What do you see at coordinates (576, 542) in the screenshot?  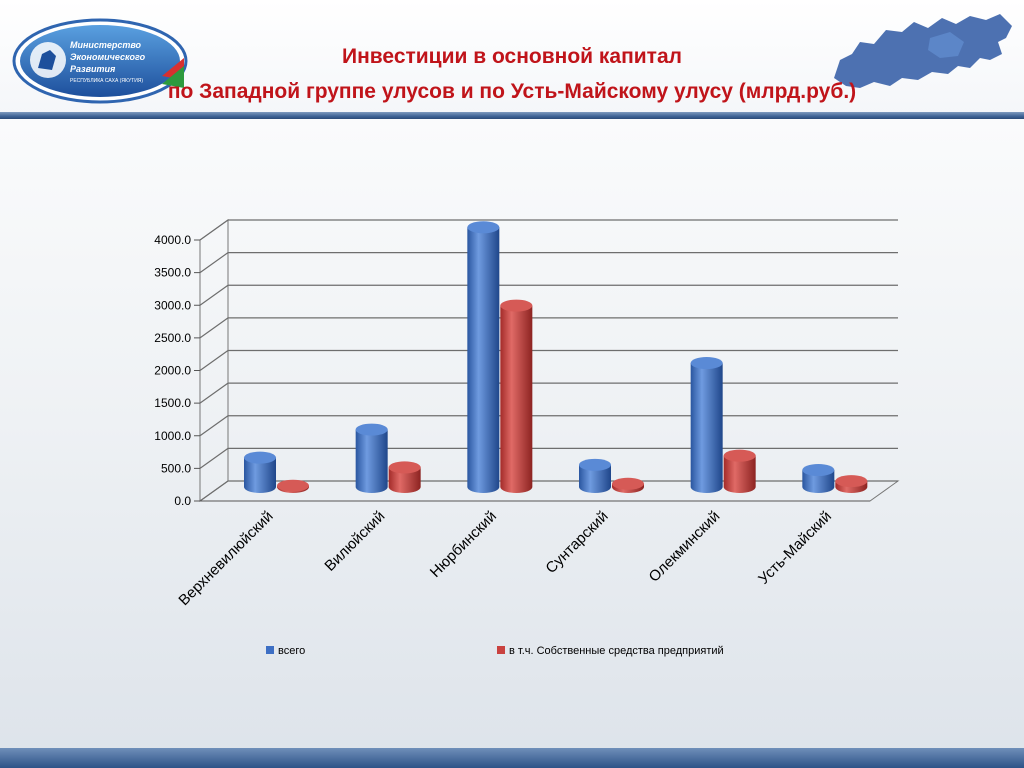 I see `category-label: Сунтарский` at bounding box center [576, 542].